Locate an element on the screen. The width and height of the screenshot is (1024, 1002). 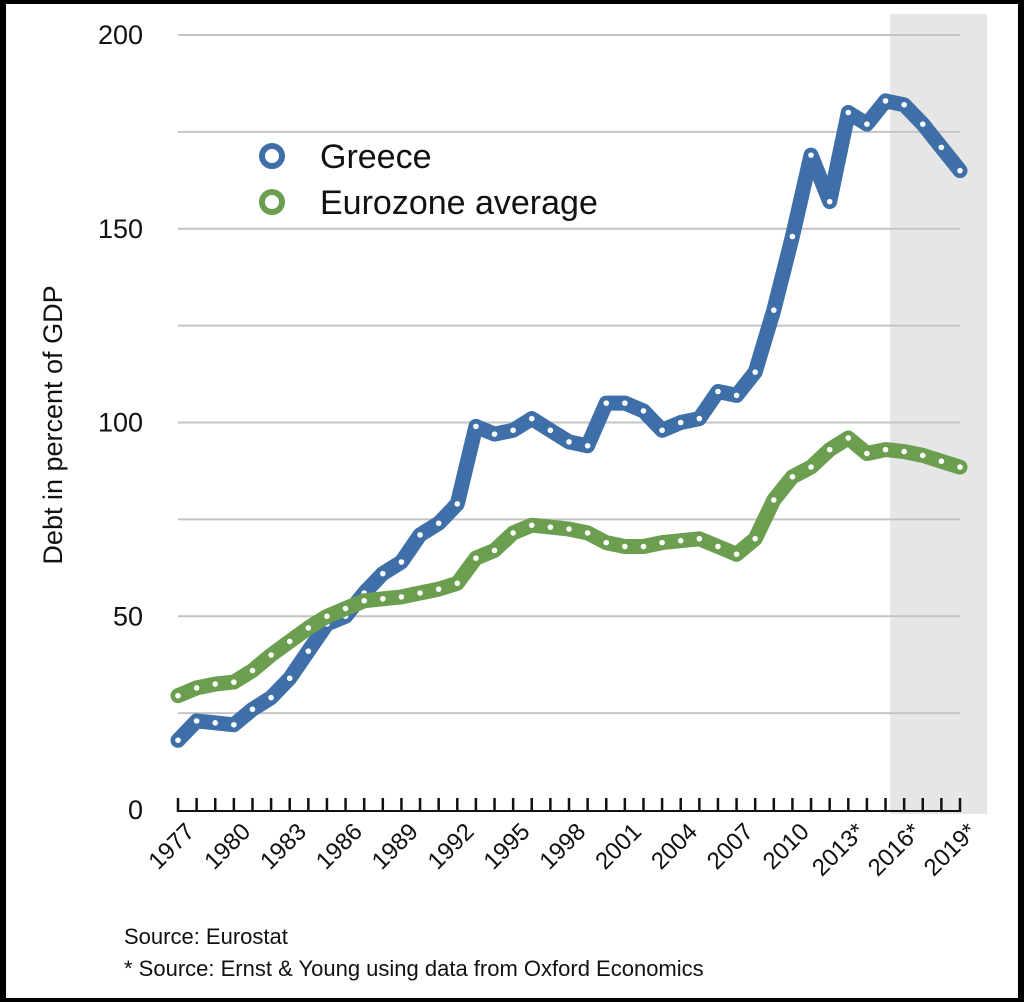
eurozone-average-legend-marker is located at coordinates (272, 202).